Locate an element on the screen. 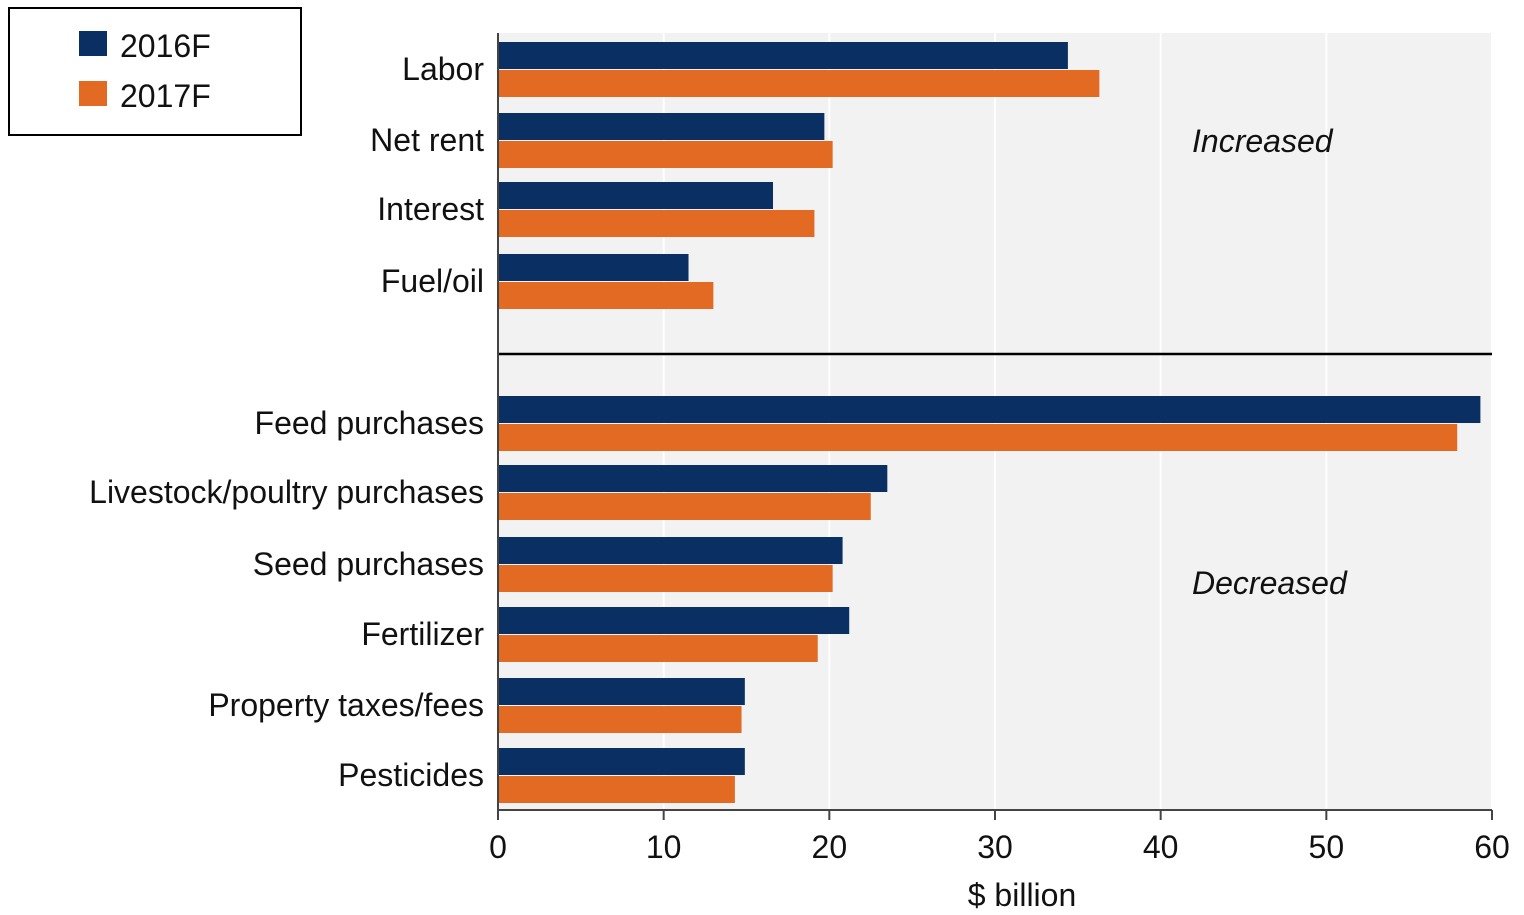 The height and width of the screenshot is (915, 1524). bar-2016f-livestock-poultry-purchases is located at coordinates (693, 478).